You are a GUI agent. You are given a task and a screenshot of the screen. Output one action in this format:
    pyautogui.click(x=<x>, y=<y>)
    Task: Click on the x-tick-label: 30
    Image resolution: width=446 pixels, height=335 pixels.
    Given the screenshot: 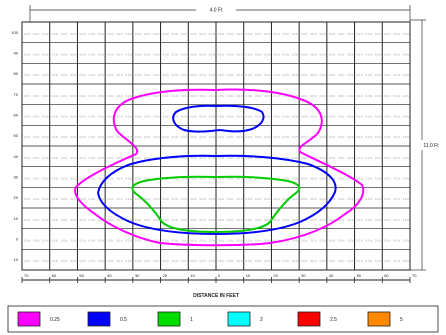 What is the action you would take?
    pyautogui.click(x=303, y=275)
    